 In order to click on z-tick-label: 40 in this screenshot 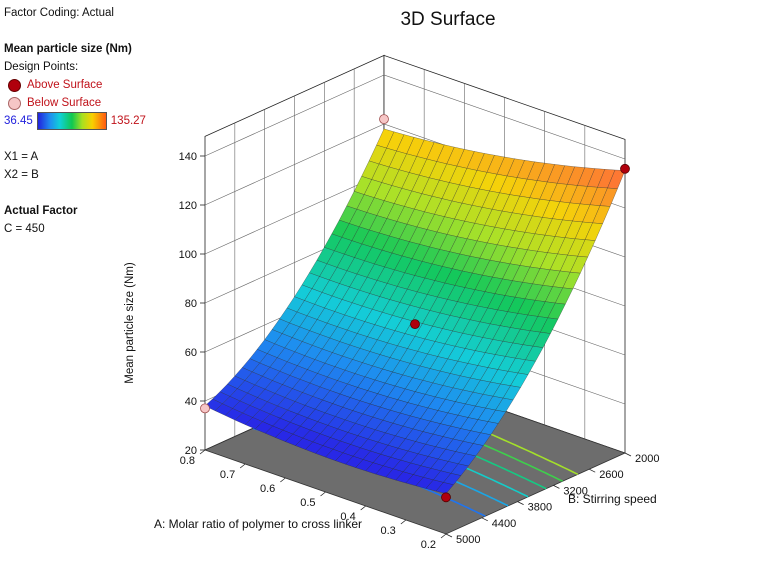, I will do `click(191, 402)`.